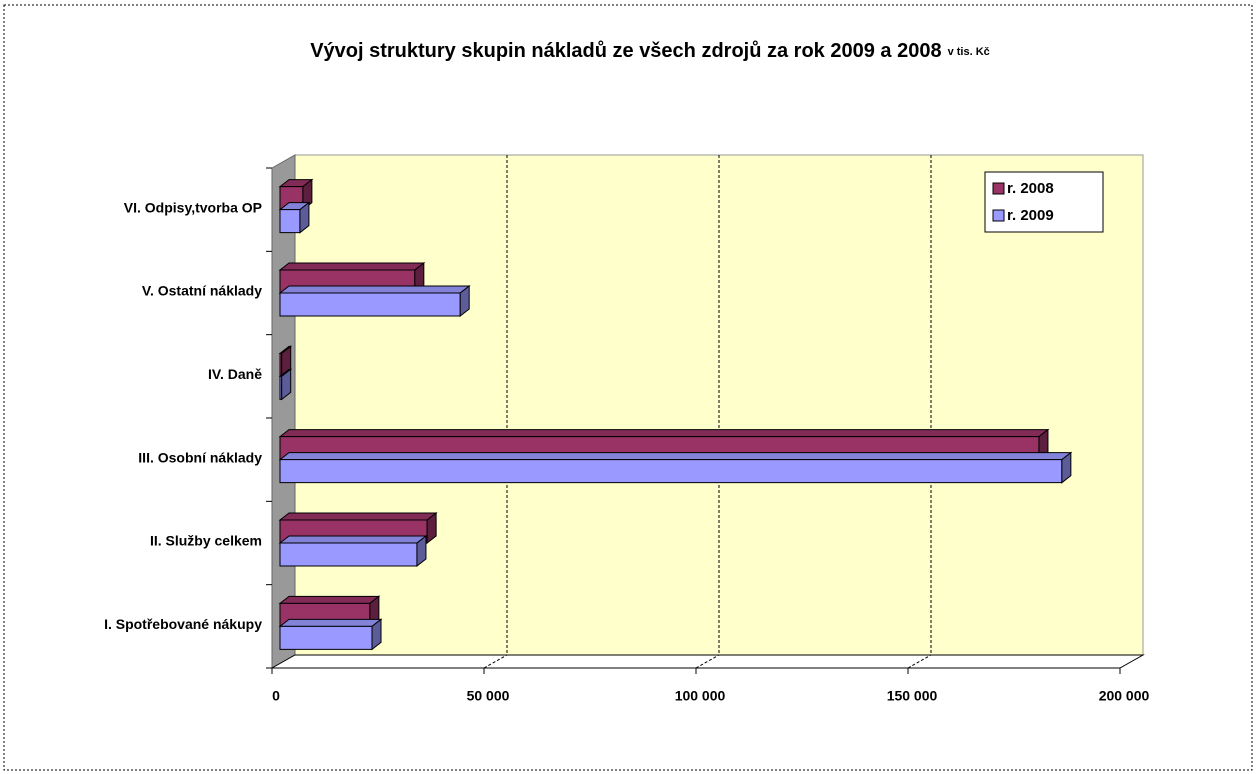 The height and width of the screenshot is (774, 1256). What do you see at coordinates (206, 541) in the screenshot?
I see `y-tick-label: II. Služby celkem` at bounding box center [206, 541].